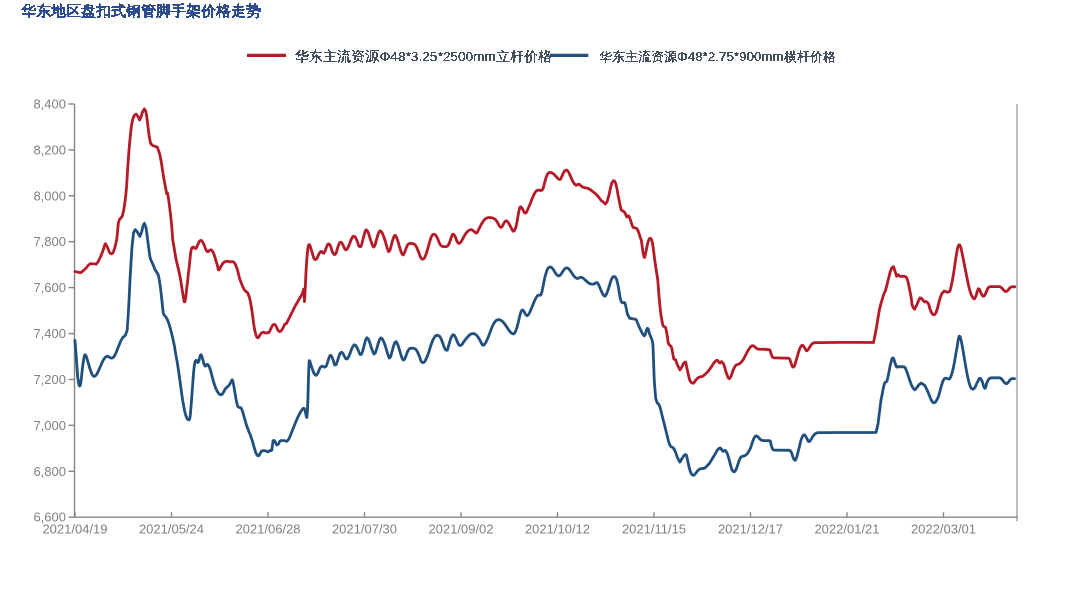  Describe the element at coordinates (49, 287) in the screenshot. I see `svg-text: 7,600` at that location.